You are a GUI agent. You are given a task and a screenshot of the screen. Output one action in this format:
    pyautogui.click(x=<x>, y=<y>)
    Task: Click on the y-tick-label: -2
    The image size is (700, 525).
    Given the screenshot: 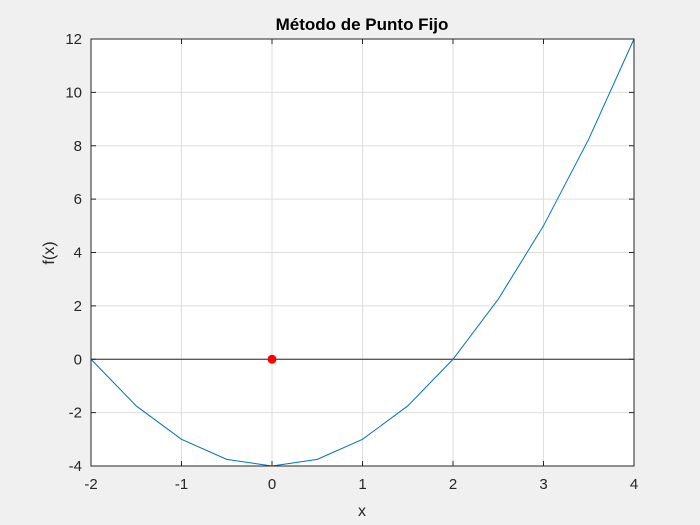 What is the action you would take?
    pyautogui.click(x=75, y=413)
    